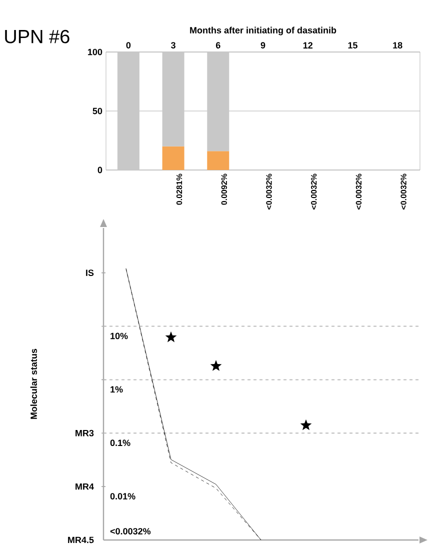 The width and height of the screenshot is (437, 555). What do you see at coordinates (37, 37) in the screenshot?
I see `chart-title: UPN #6` at bounding box center [37, 37].